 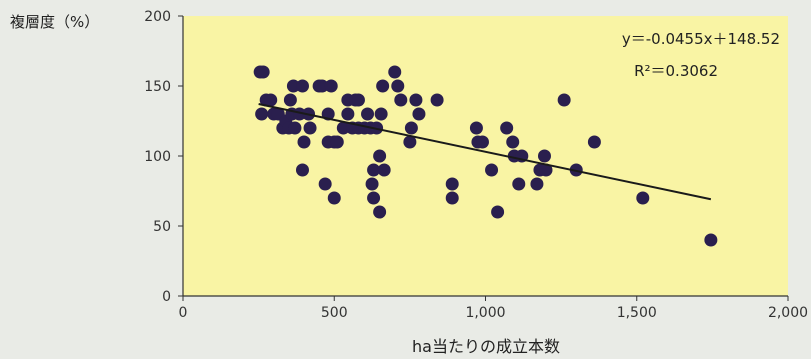 What do you see at coordinates (183, 313) in the screenshot?
I see `x-tick-label: 0` at bounding box center [183, 313].